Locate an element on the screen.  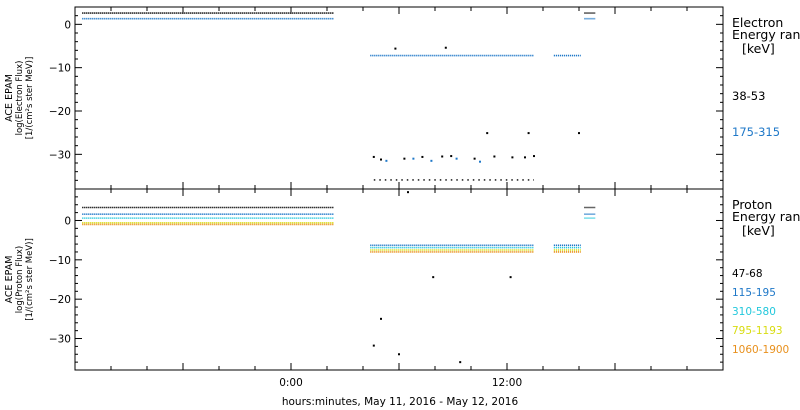
electron-y-axis-title-line: ACE EPAM is located at coordinates (9, 98).